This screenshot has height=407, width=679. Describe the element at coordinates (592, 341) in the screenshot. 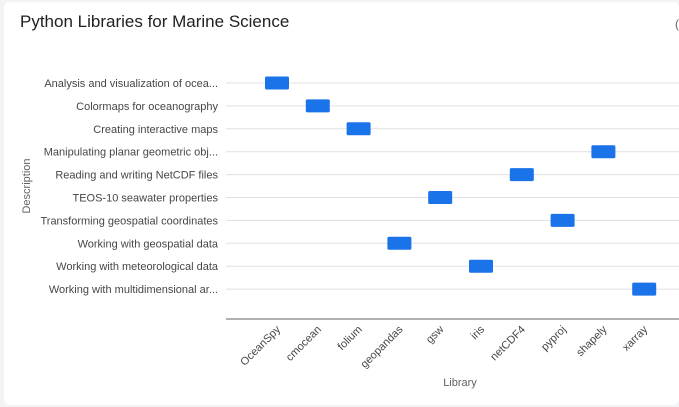

I see `x-tick-label: shapely` at that location.